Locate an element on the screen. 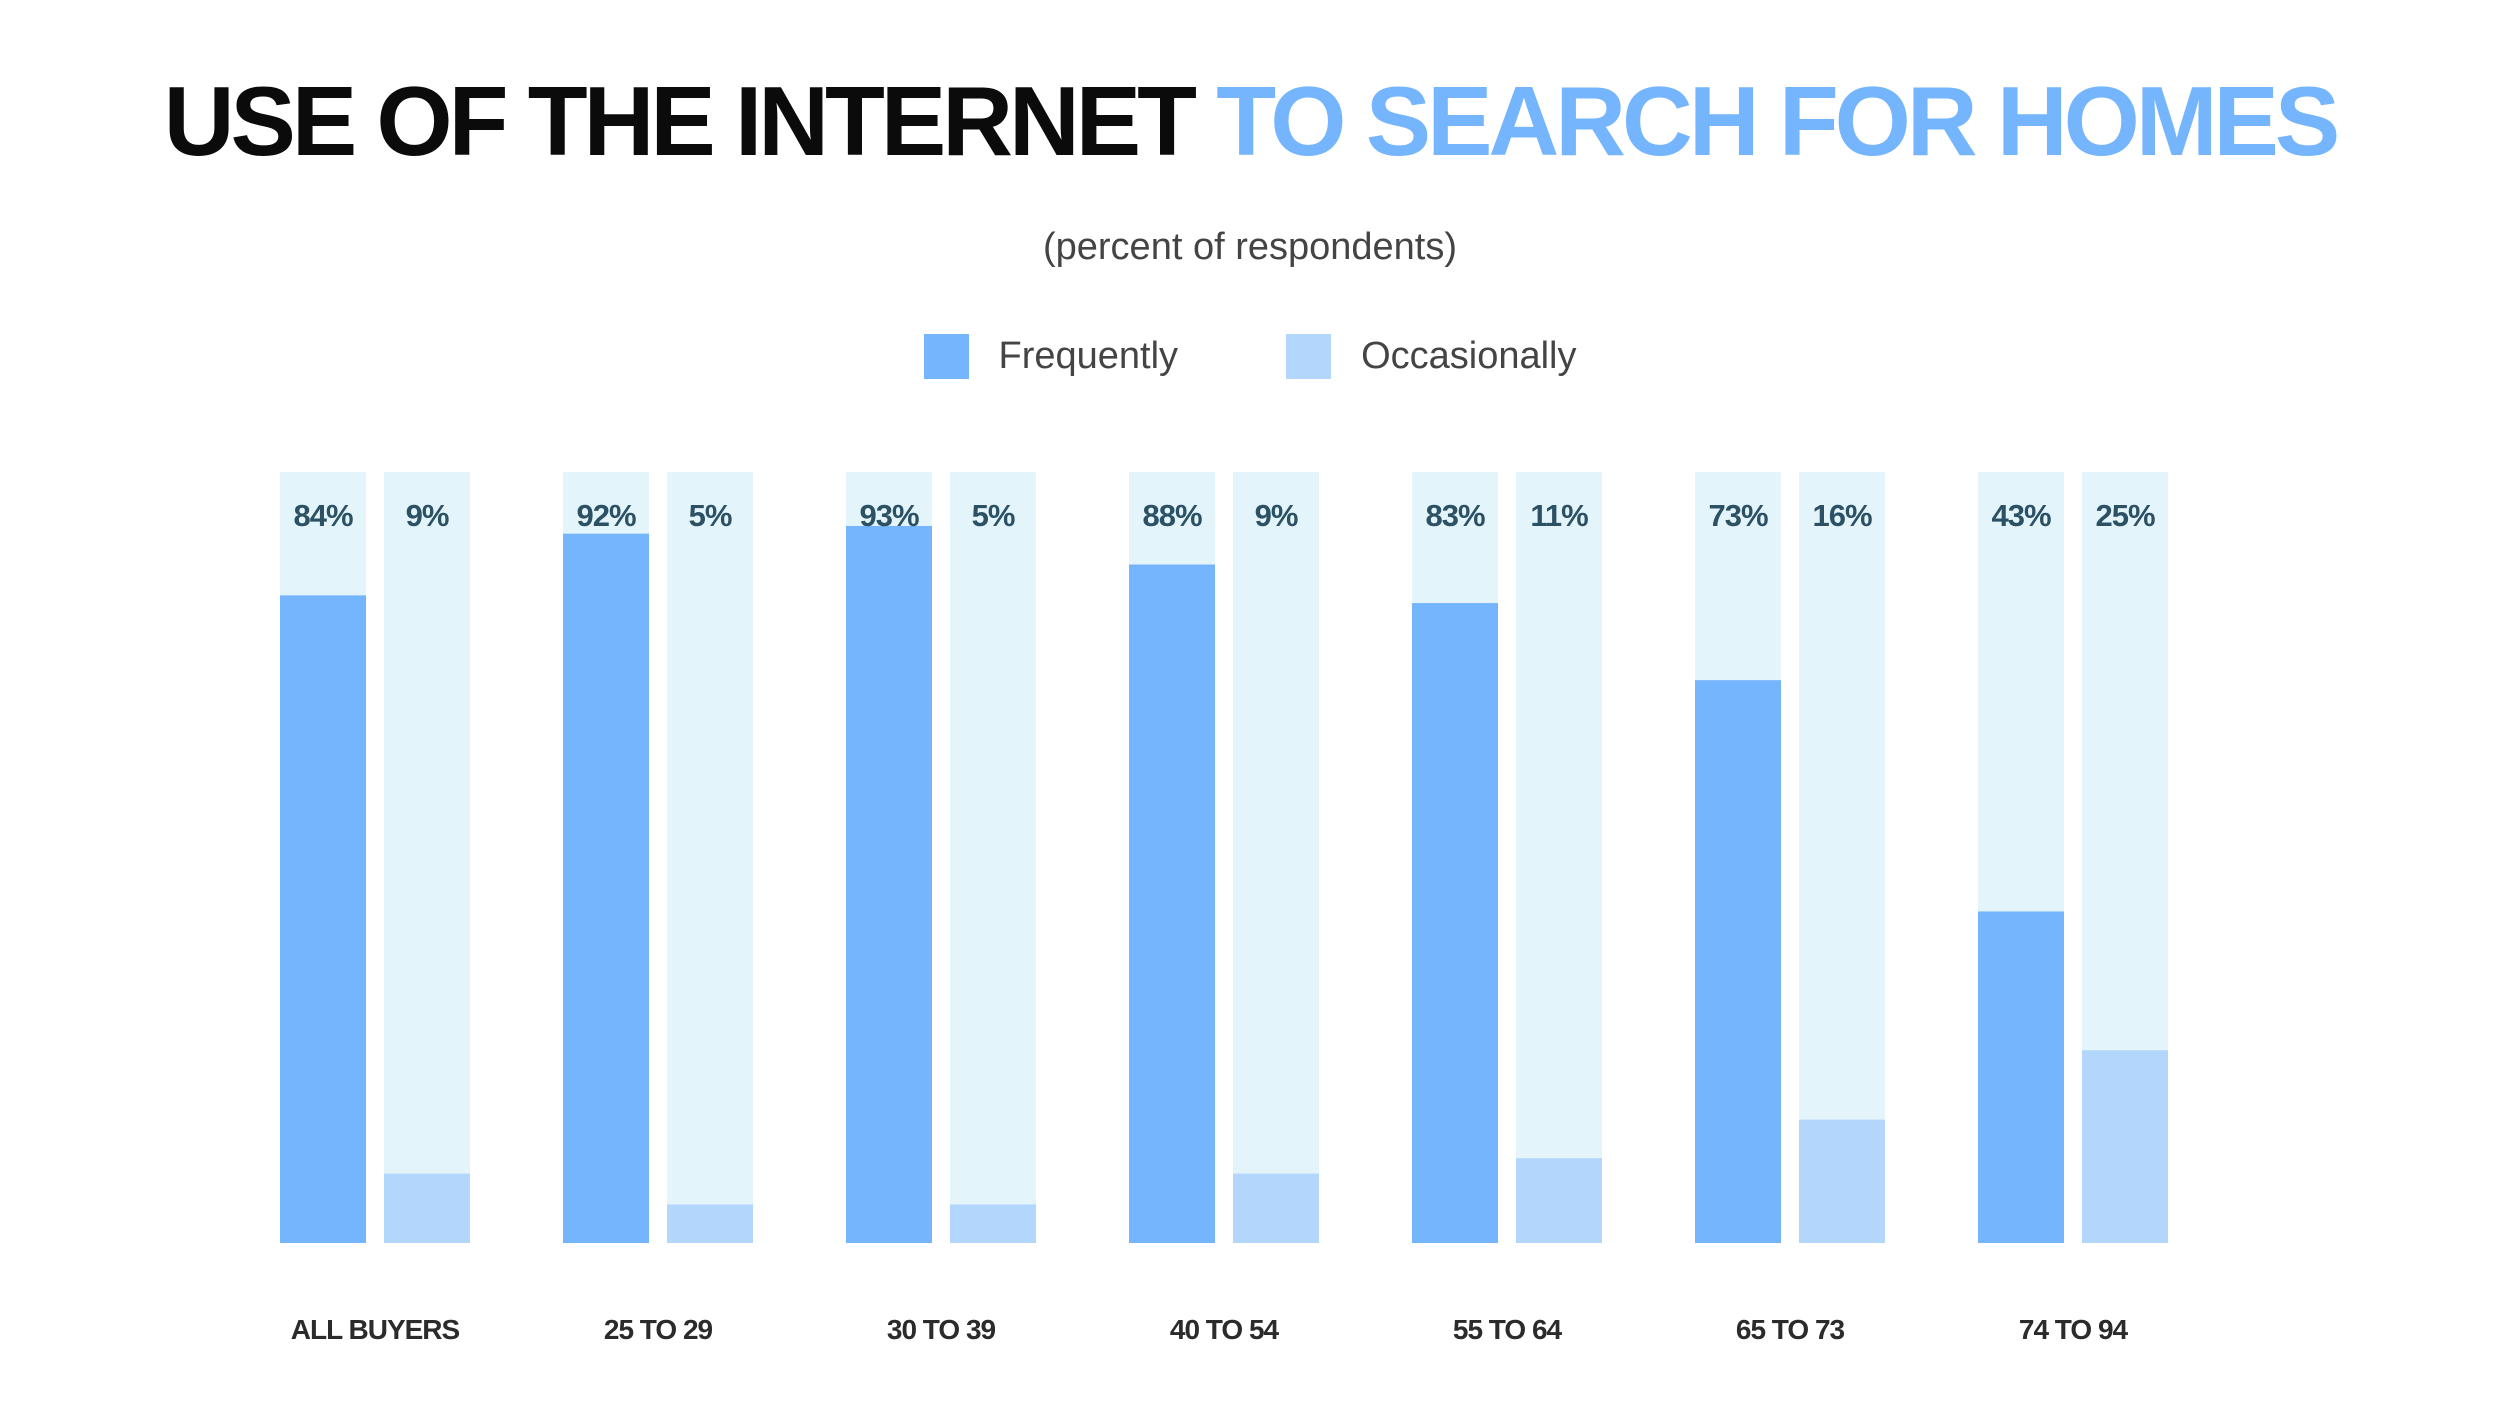 Image resolution: width=2500 pixels, height=1406 pixels. value-label-40-to-54-occasionally: 9% is located at coordinates (1276, 515).